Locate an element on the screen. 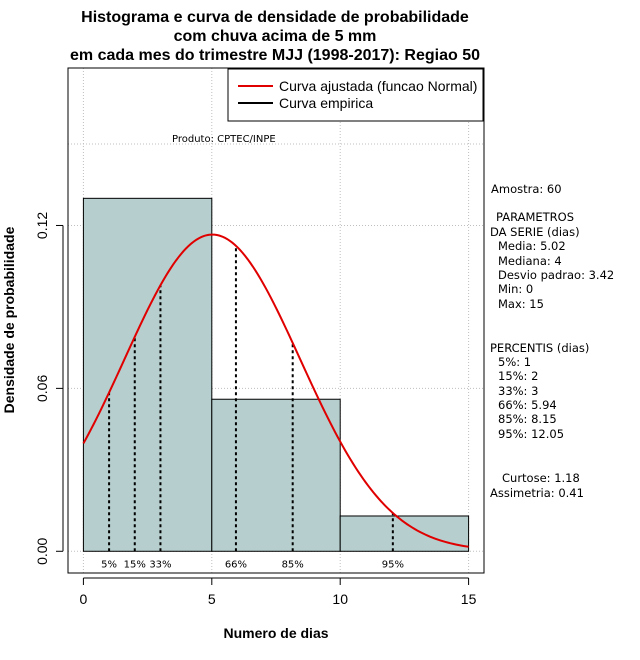 The width and height of the screenshot is (640, 660). stat-parametros-title-2: DA SERIE (dias) is located at coordinates (535, 232).